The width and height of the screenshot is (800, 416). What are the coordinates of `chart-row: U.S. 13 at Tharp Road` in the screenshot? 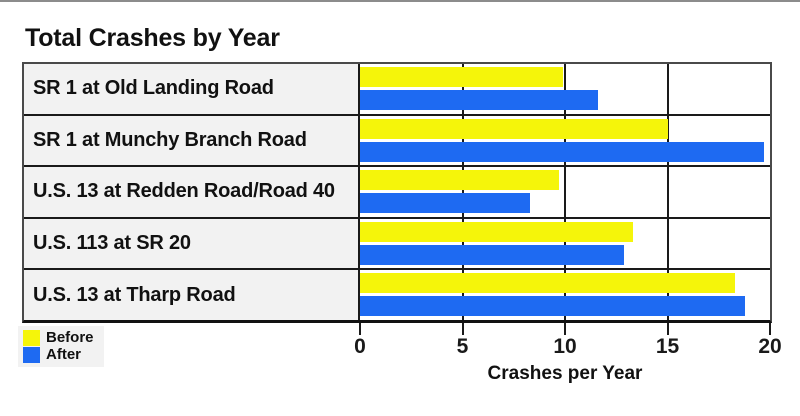 It's located at (397, 295).